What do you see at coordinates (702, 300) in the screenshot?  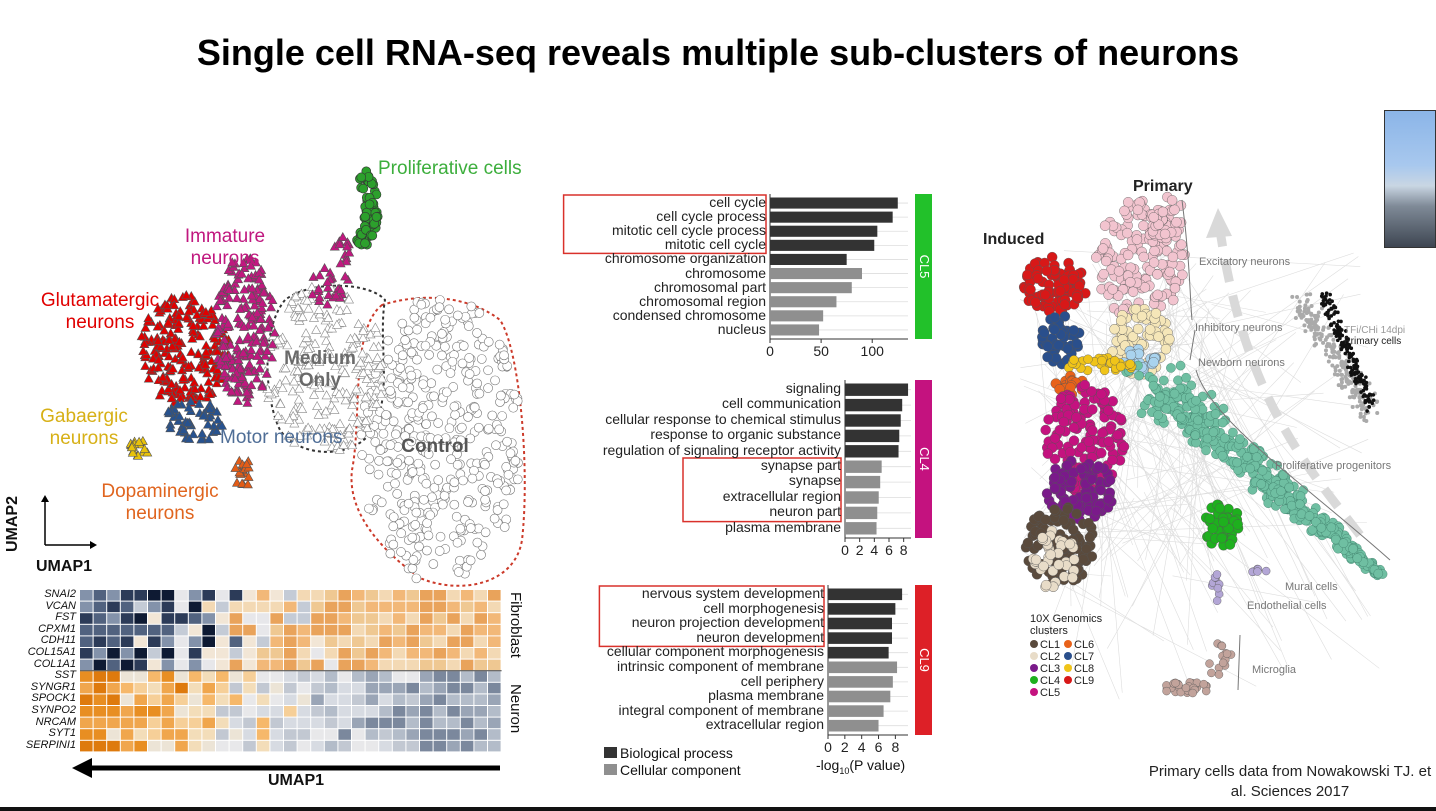 I see `bar-category-label: chromosomal region` at bounding box center [702, 300].